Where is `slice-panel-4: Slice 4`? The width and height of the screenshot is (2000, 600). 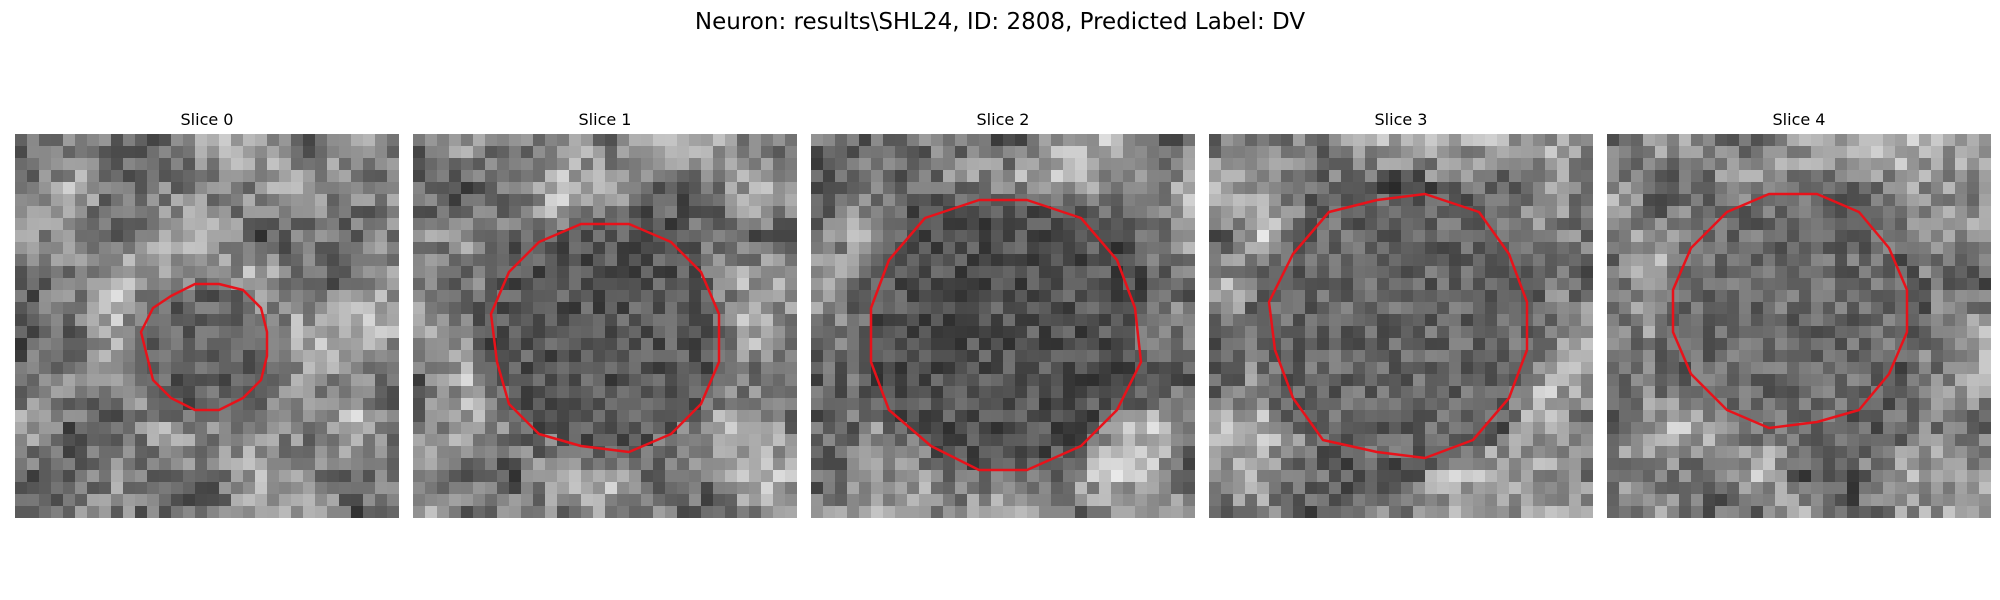
slice-panel-4: Slice 4 is located at coordinates (1799, 313).